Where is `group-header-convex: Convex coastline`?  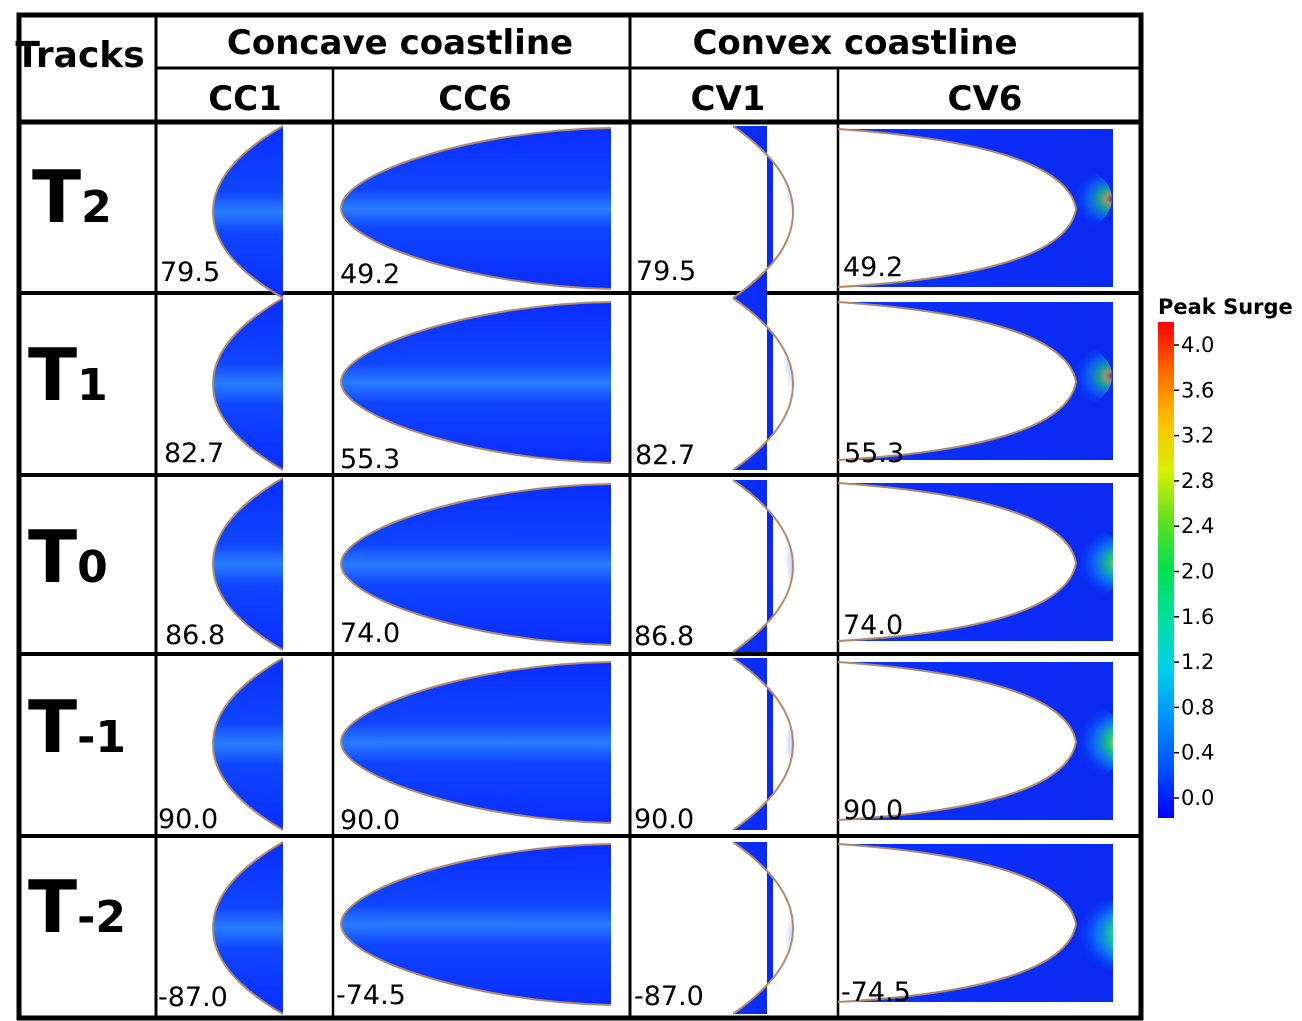 group-header-convex: Convex coastline is located at coordinates (854, 43).